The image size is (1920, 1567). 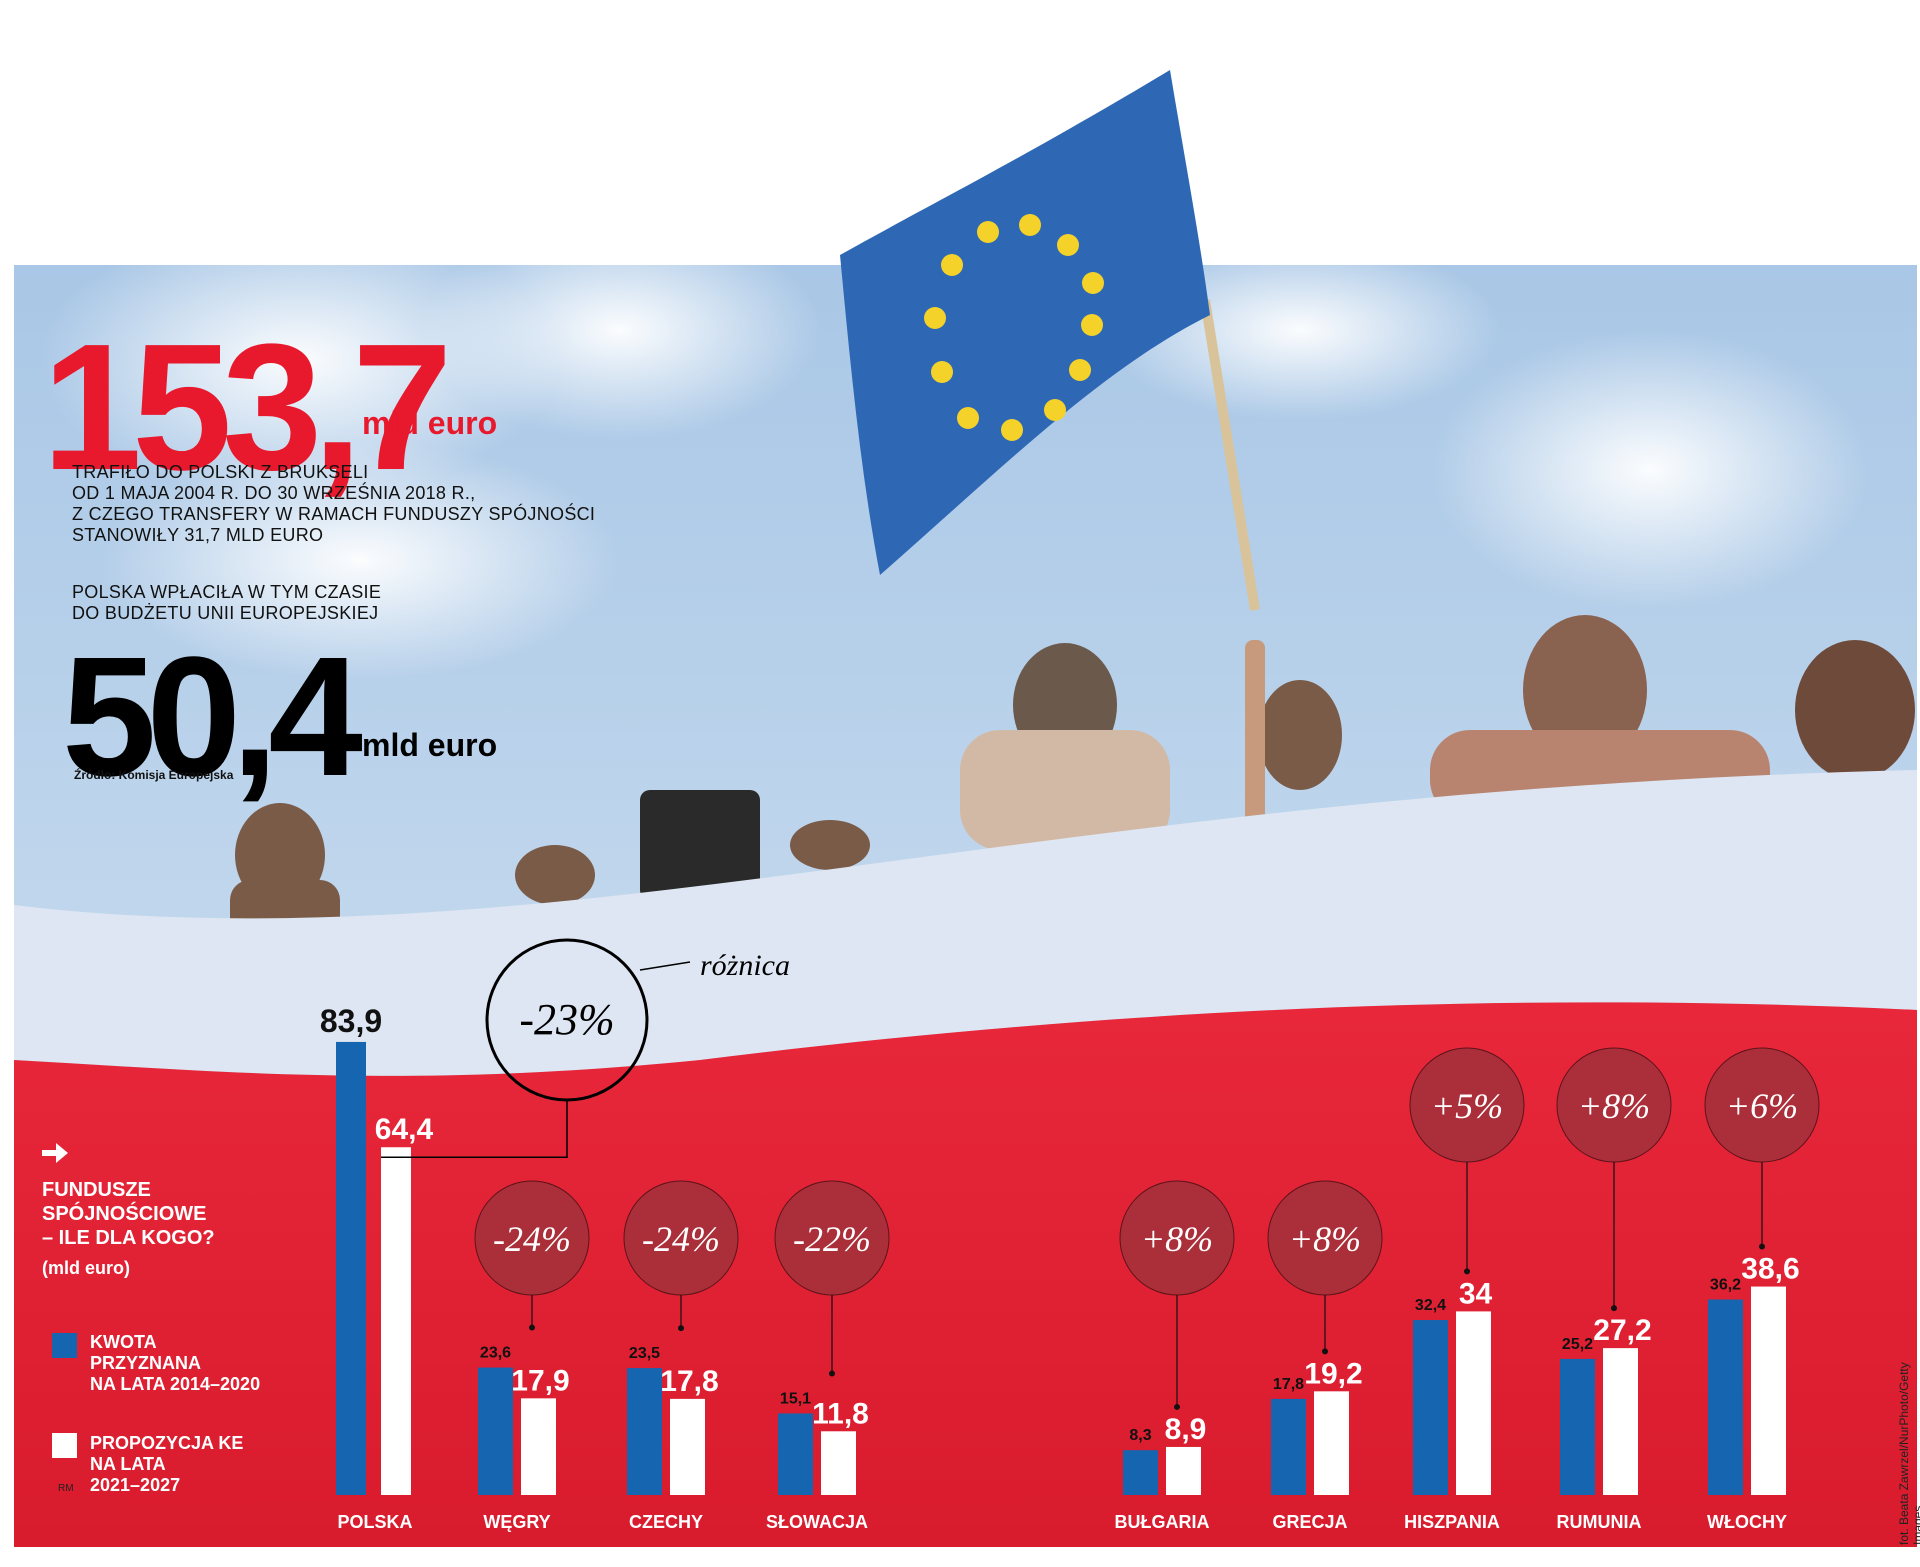 I want to click on data-label-allocated: 32,4, so click(x=1430, y=1305).